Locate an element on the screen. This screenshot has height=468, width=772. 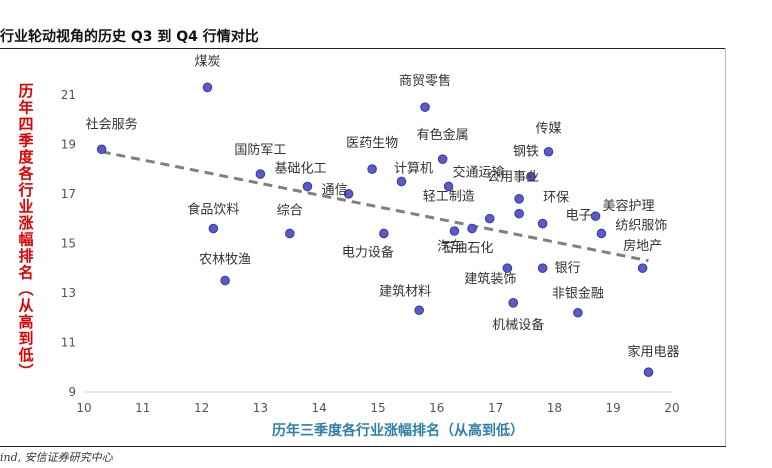
y-axis-label-char: 涨 is located at coordinates (25, 223).